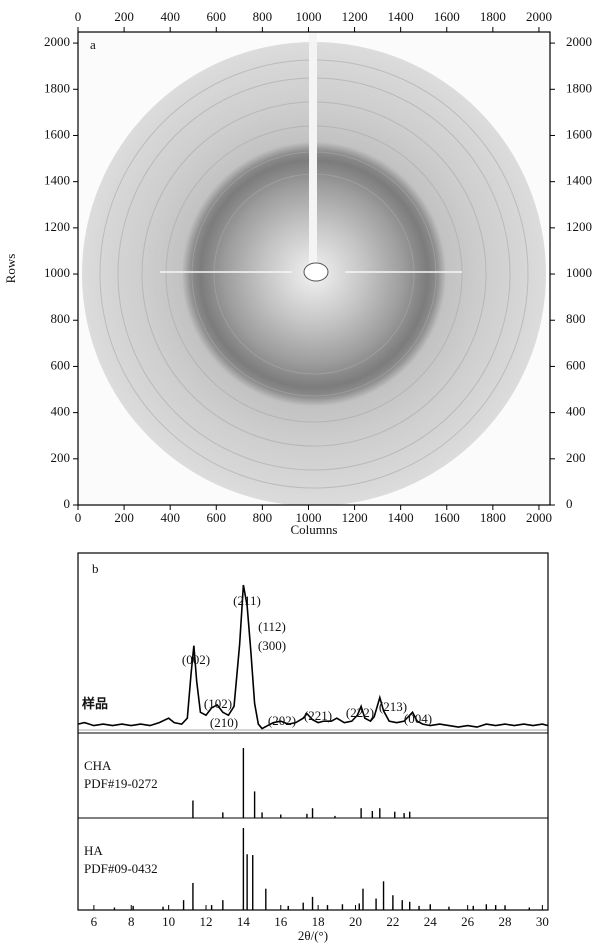 The image size is (601, 946). What do you see at coordinates (316, 272) in the screenshot?
I see `beam-center` at bounding box center [316, 272].